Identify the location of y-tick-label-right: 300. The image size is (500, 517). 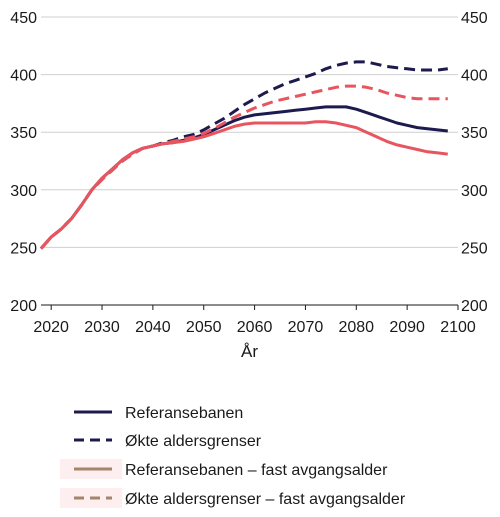
(474, 191).